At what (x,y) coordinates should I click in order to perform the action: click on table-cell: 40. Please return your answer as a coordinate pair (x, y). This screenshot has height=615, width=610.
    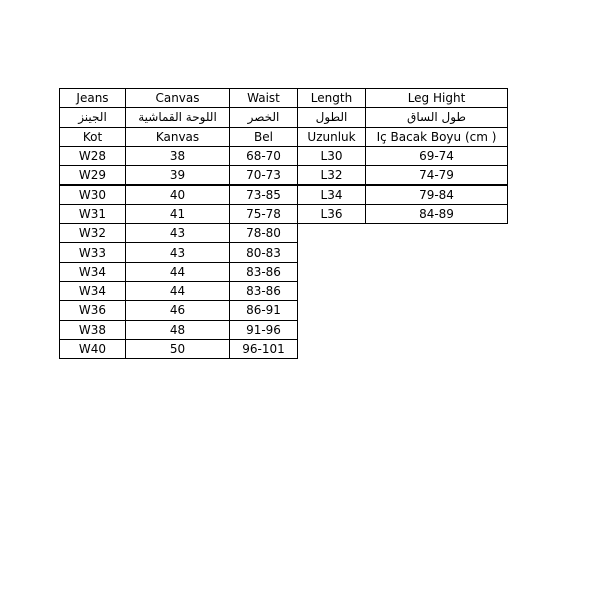
    Looking at the image, I should click on (177, 194).